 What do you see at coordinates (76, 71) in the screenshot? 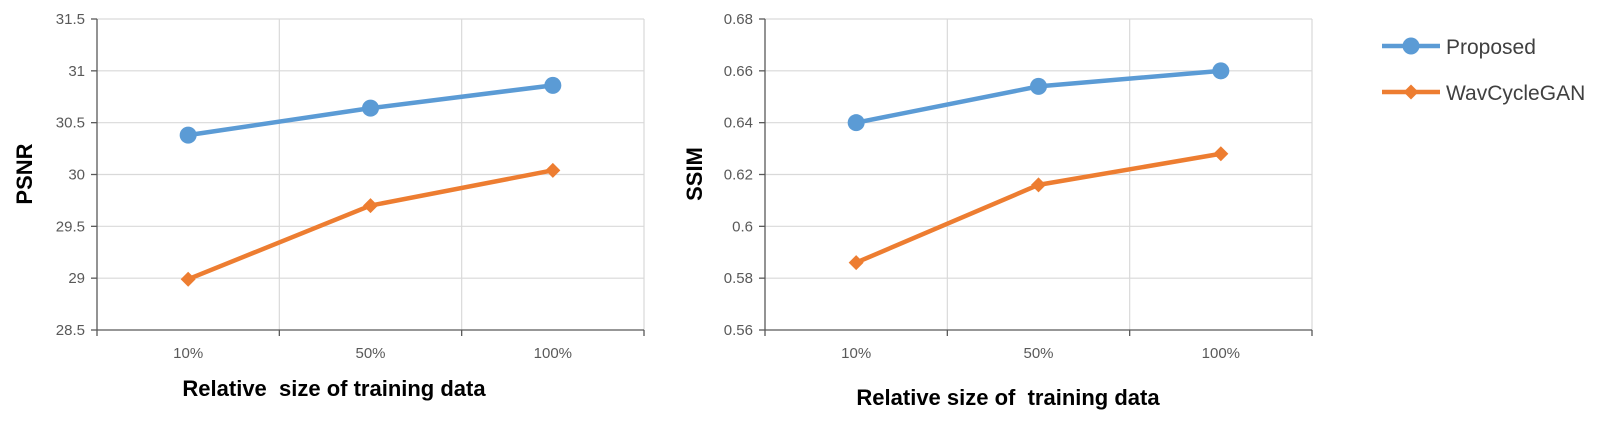
I see `y-tick-label: 31` at bounding box center [76, 71].